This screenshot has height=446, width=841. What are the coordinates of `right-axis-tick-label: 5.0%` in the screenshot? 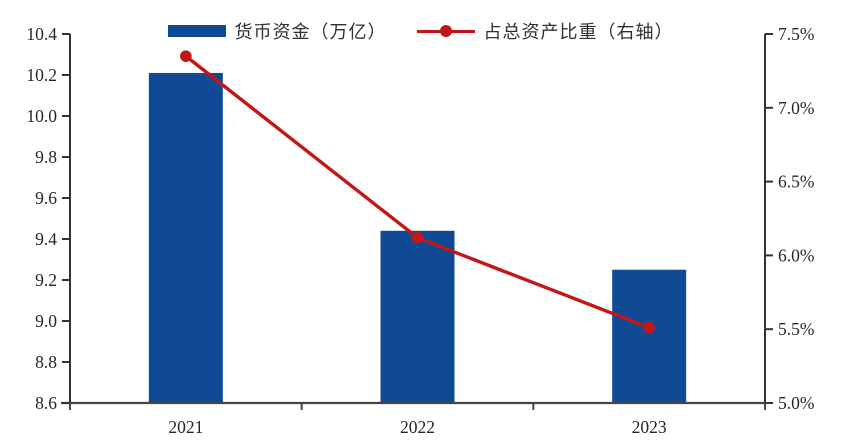 It's located at (796, 403).